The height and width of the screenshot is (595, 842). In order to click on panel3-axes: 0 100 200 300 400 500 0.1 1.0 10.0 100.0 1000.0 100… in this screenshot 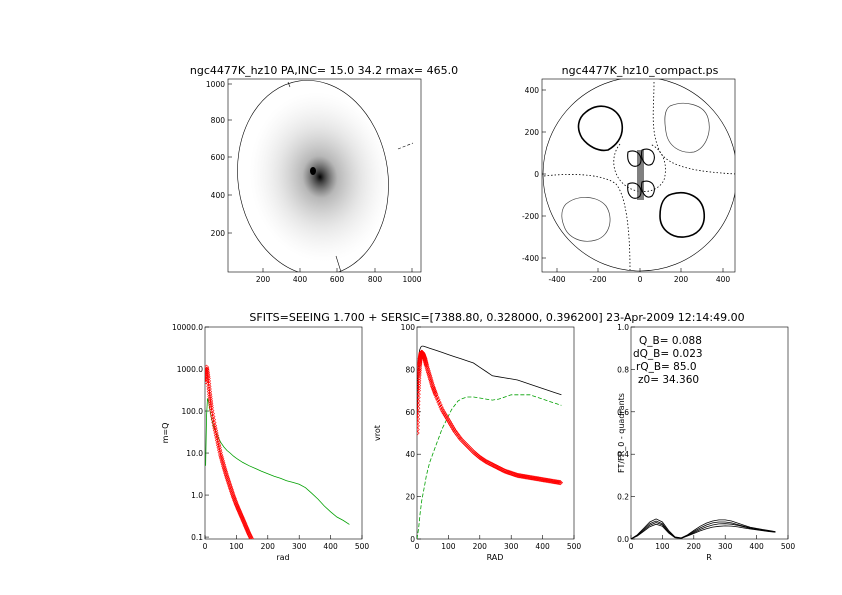, I will do `click(270, 437)`.